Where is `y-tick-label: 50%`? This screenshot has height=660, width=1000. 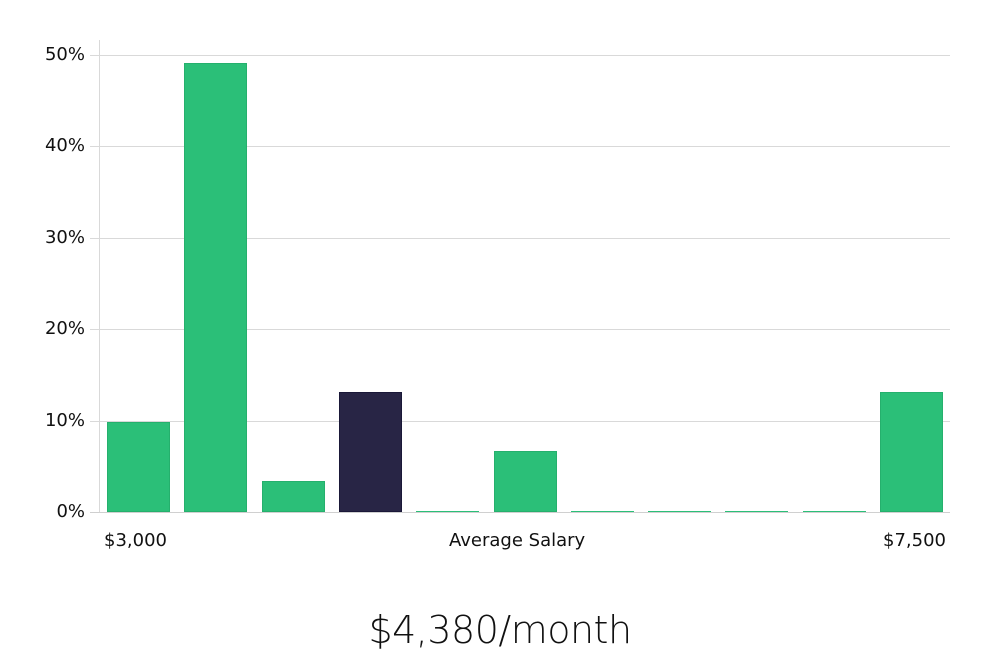
y-tick-label: 50% is located at coordinates (64, 54).